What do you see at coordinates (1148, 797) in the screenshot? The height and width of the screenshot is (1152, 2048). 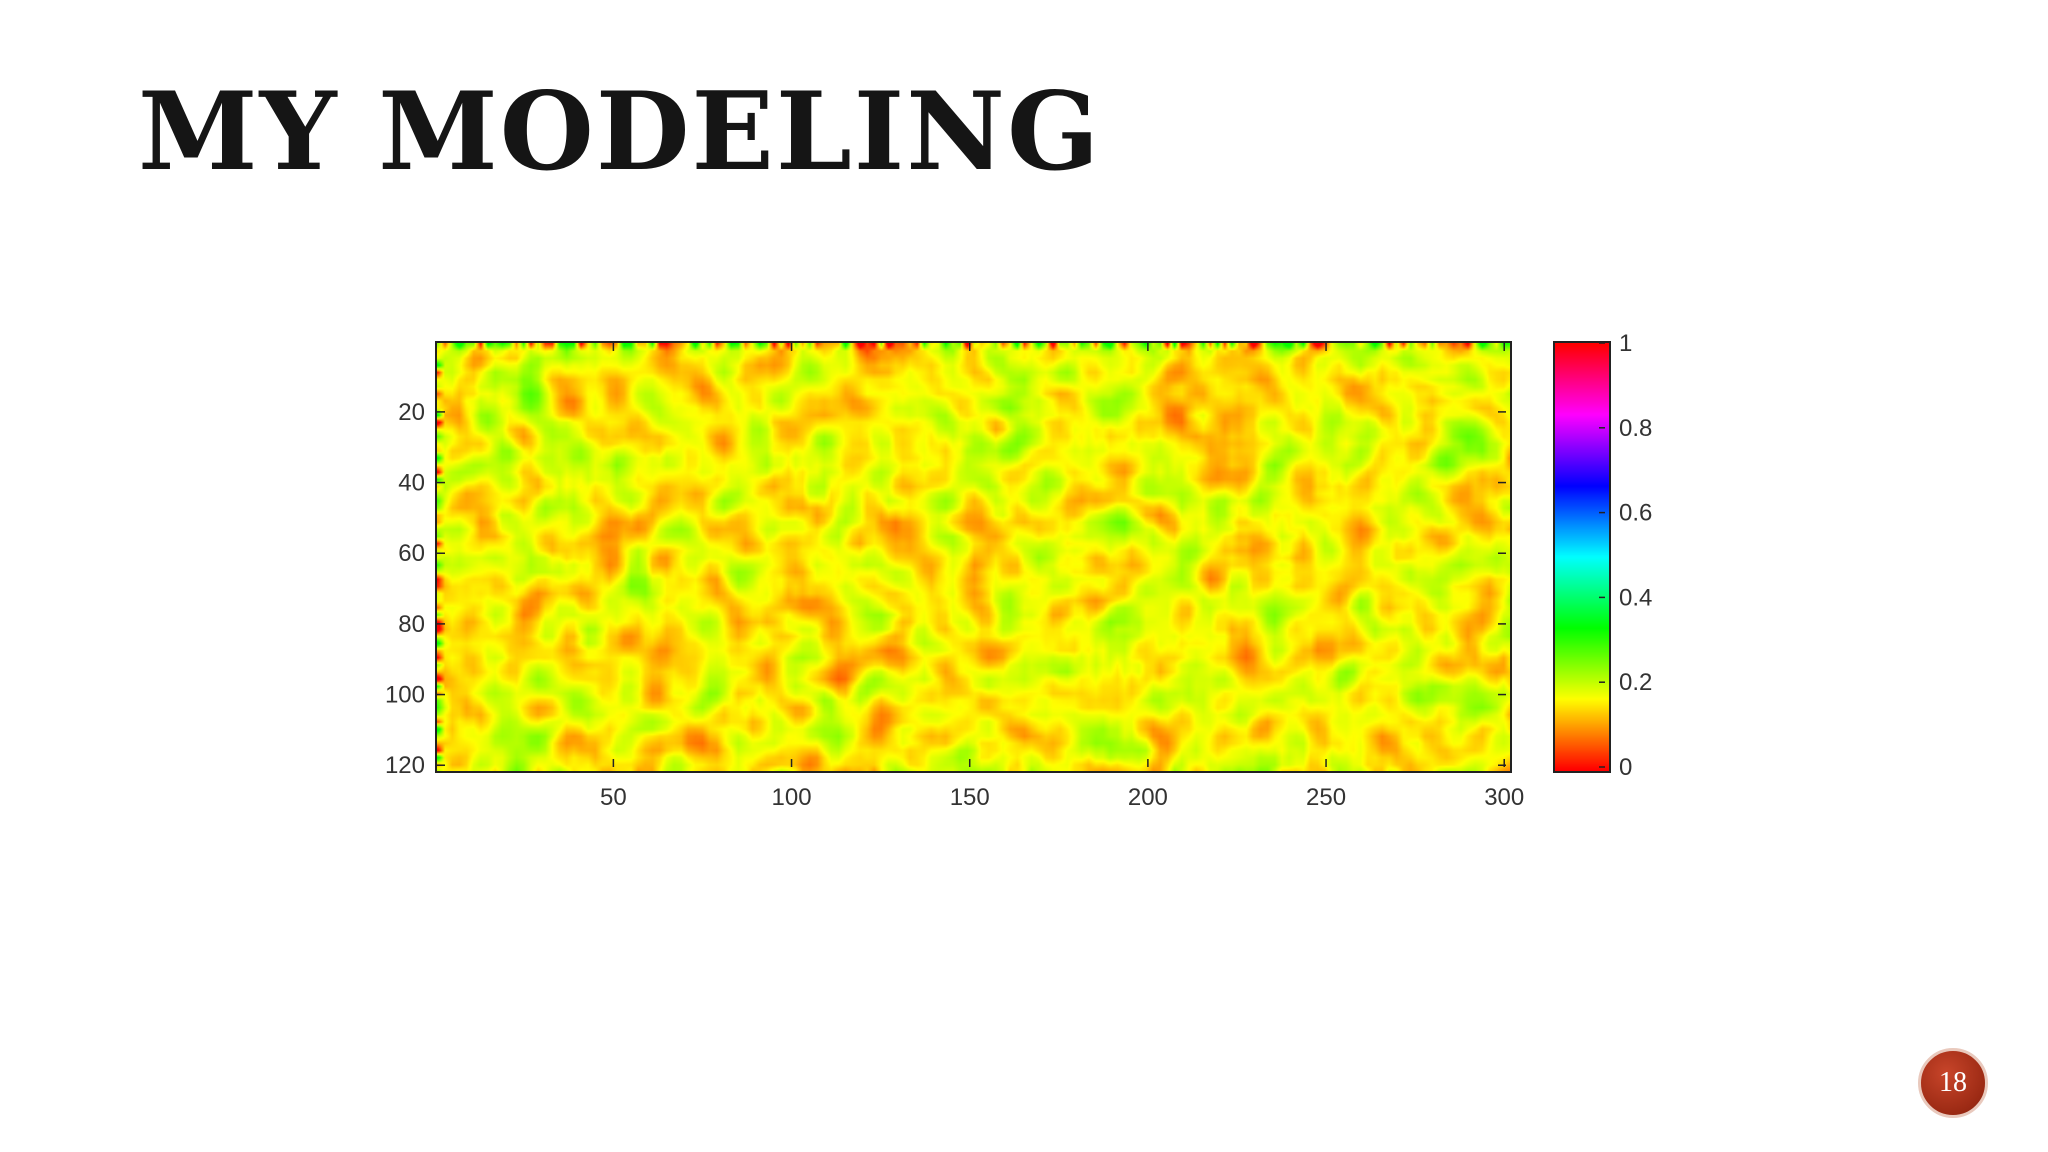 I see `x-tick-label: 200` at bounding box center [1148, 797].